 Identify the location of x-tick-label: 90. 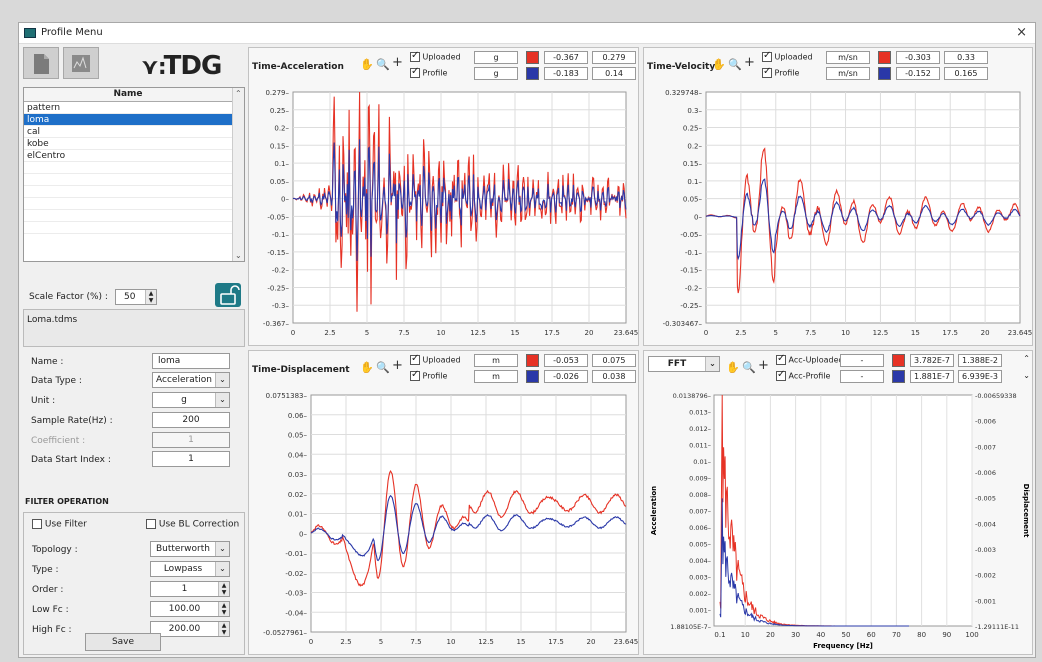
(946, 635).